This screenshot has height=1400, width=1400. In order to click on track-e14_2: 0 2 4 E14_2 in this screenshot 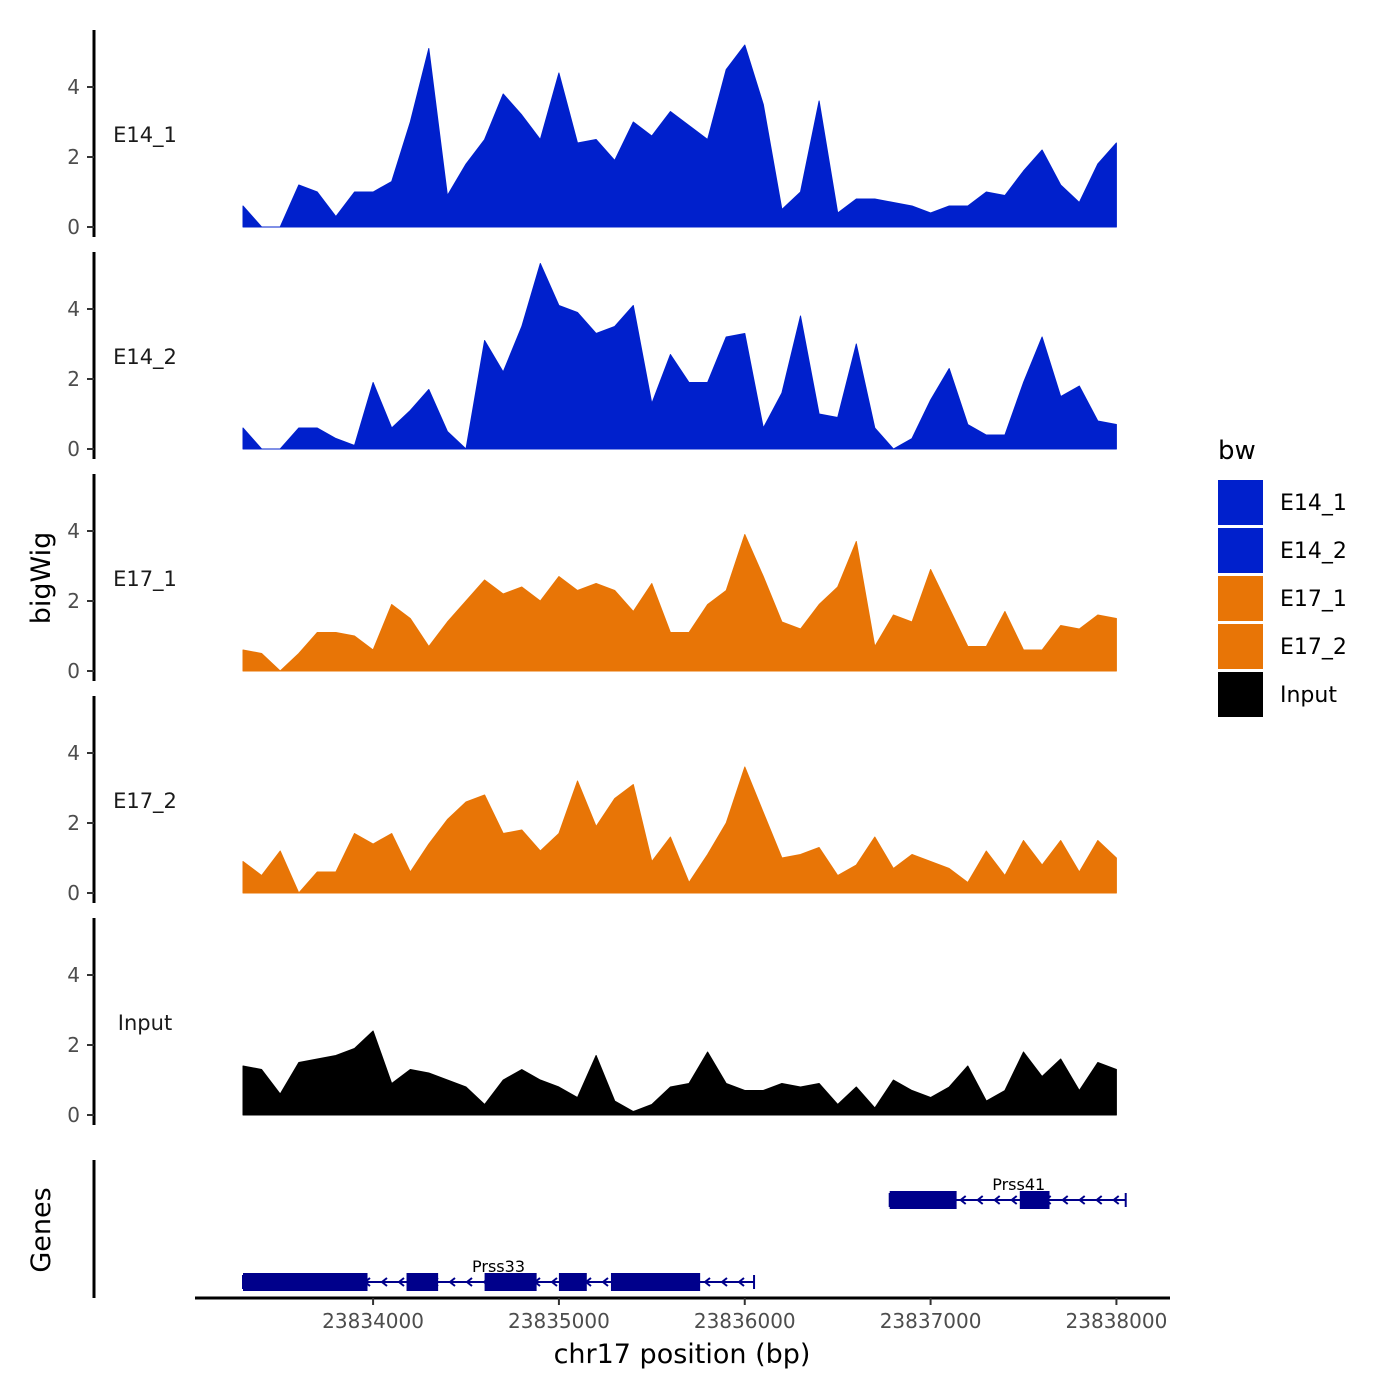, I will do `click(592, 356)`.